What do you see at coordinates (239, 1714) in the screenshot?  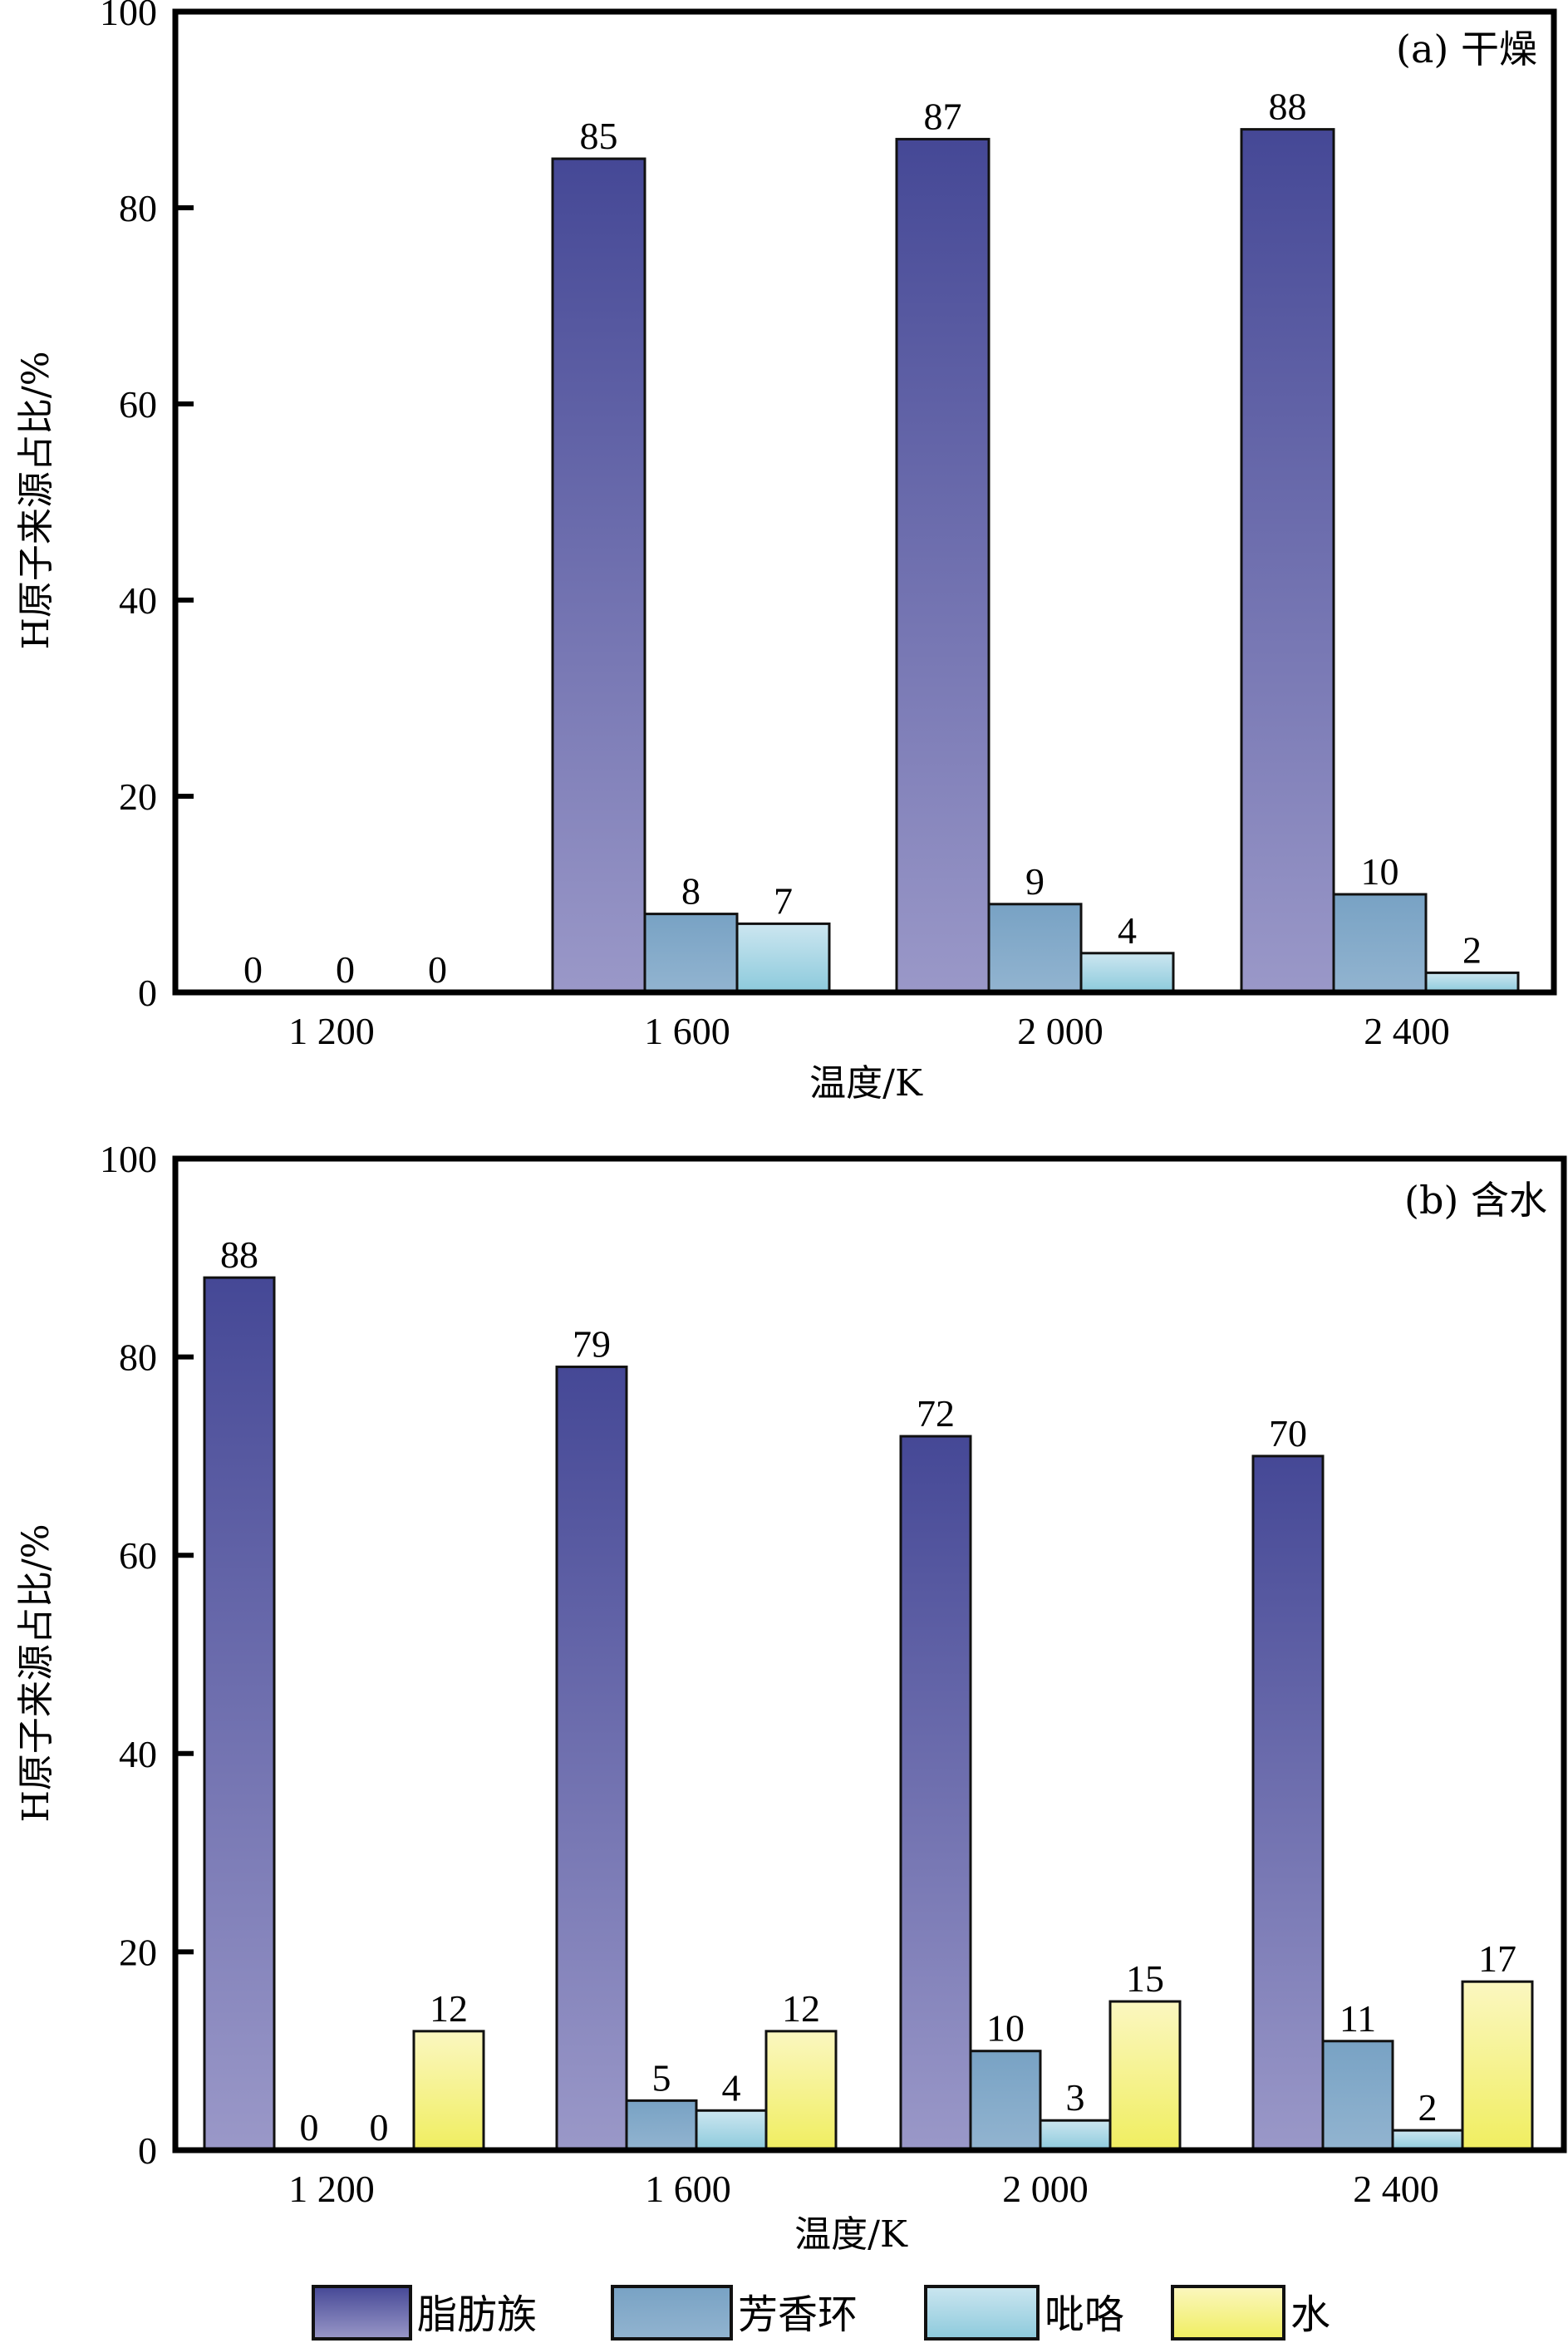 I see `bar-b-series0-cat0` at bounding box center [239, 1714].